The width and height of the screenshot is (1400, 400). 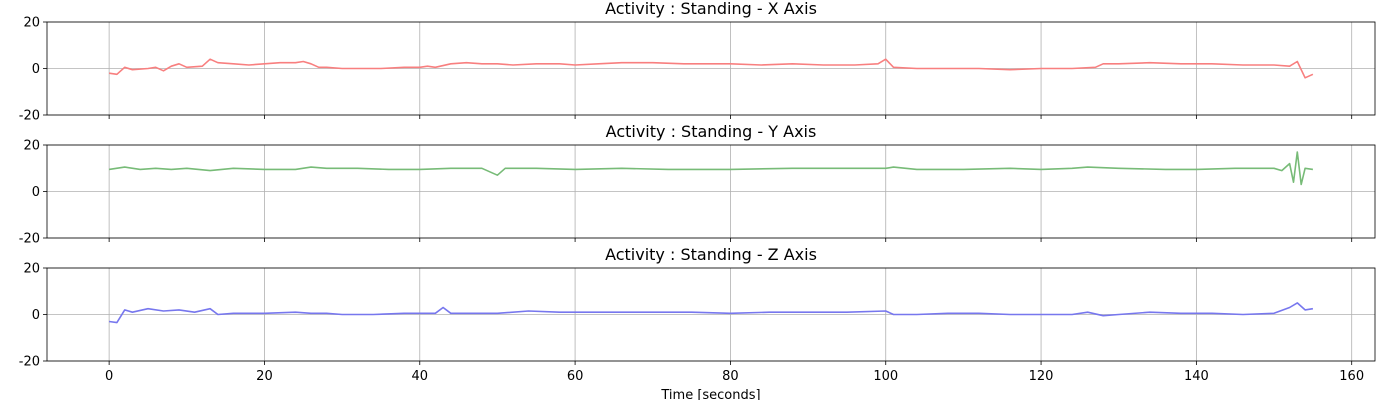 I want to click on panel-title-1: Activity : Standing - X Axis, so click(x=711, y=9).